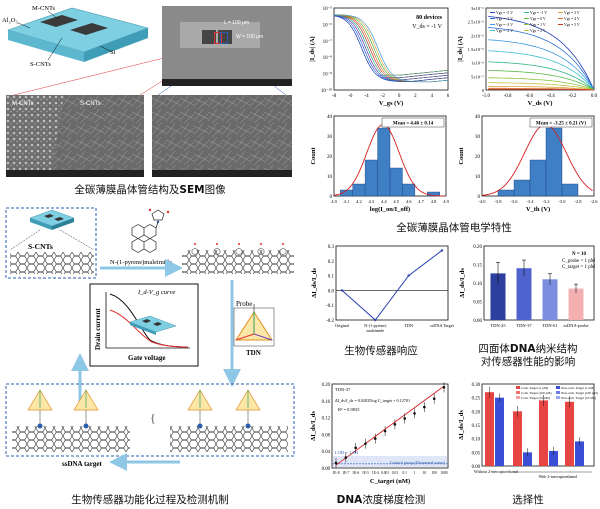 This screenshot has width=600, height=509. Describe the element at coordinates (331, 277) in the screenshot. I see `y-tick-label: 0.1` at that location.